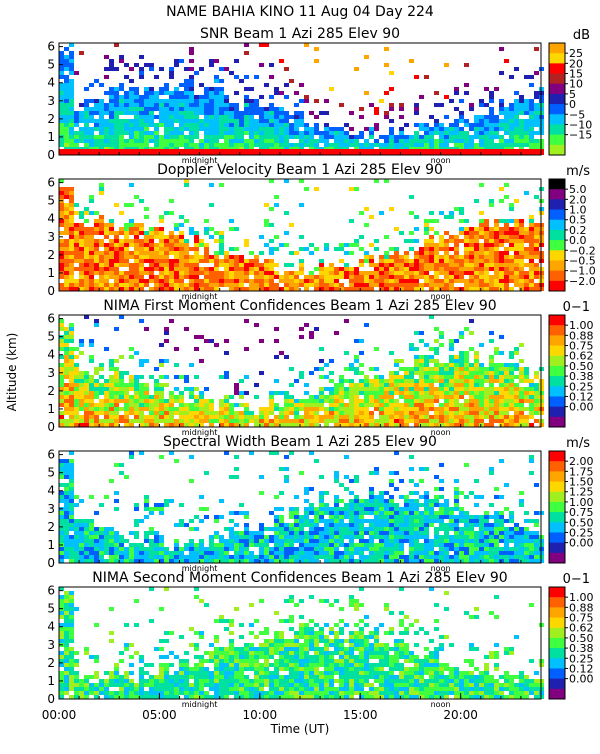 This screenshot has height=754, width=600. What do you see at coordinates (580, 135) in the screenshot?
I see `colorbar-tick-label: −15` at bounding box center [580, 135].